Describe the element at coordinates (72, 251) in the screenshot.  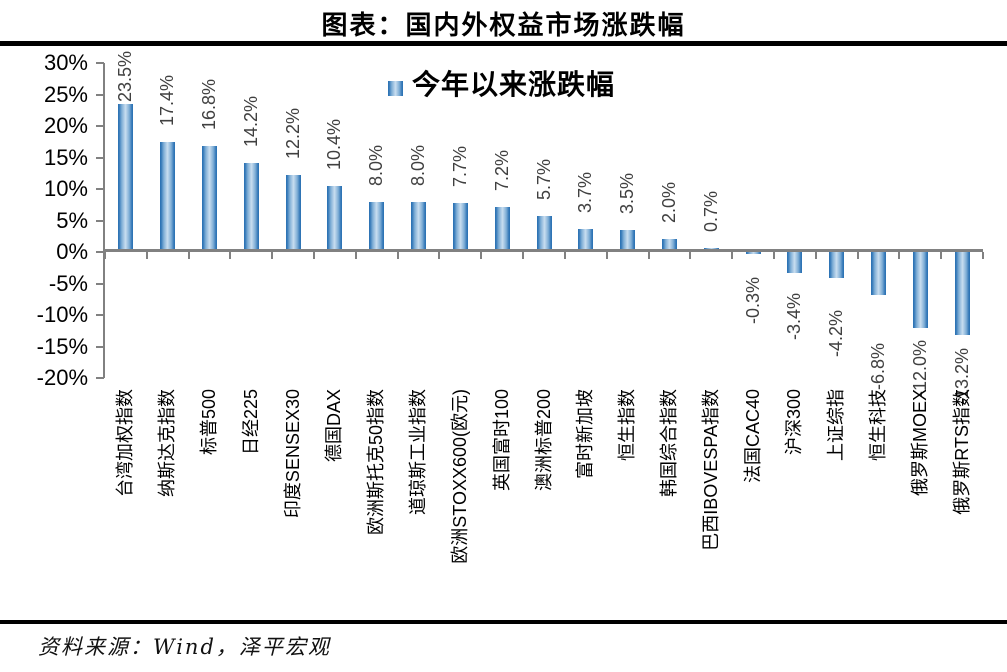
I see `y-tick-label: 0%` at that location.